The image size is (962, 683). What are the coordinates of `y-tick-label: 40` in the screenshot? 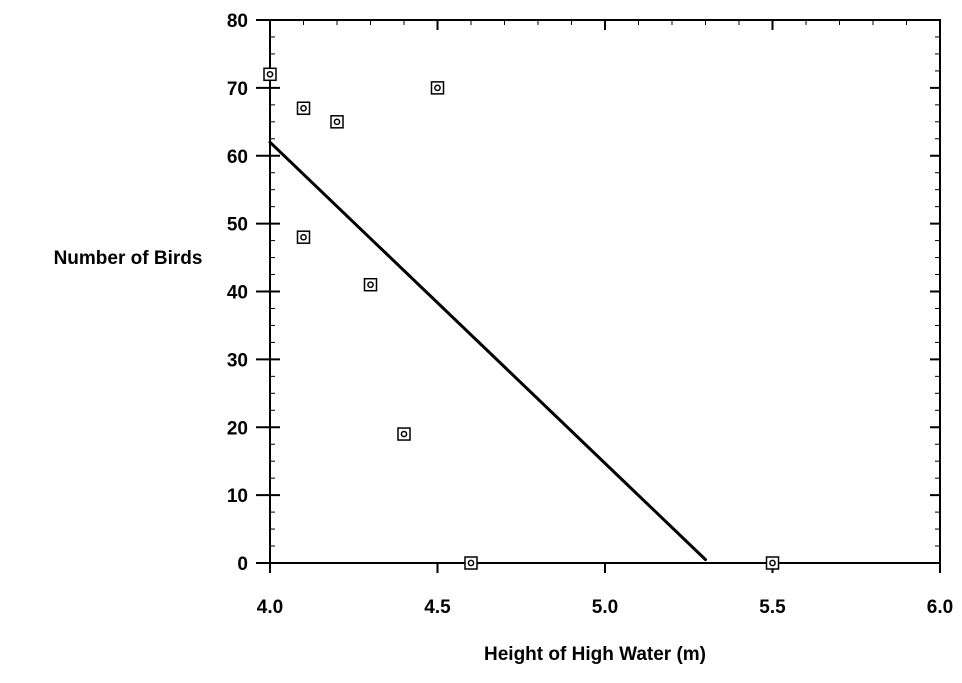 It's located at (237, 293).